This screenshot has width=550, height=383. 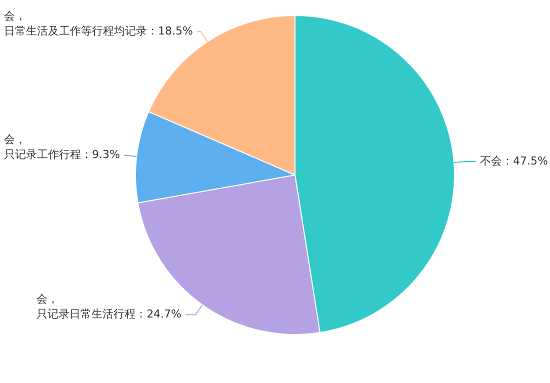 I want to click on slice-label: 不会：47.5%, so click(x=514, y=161).